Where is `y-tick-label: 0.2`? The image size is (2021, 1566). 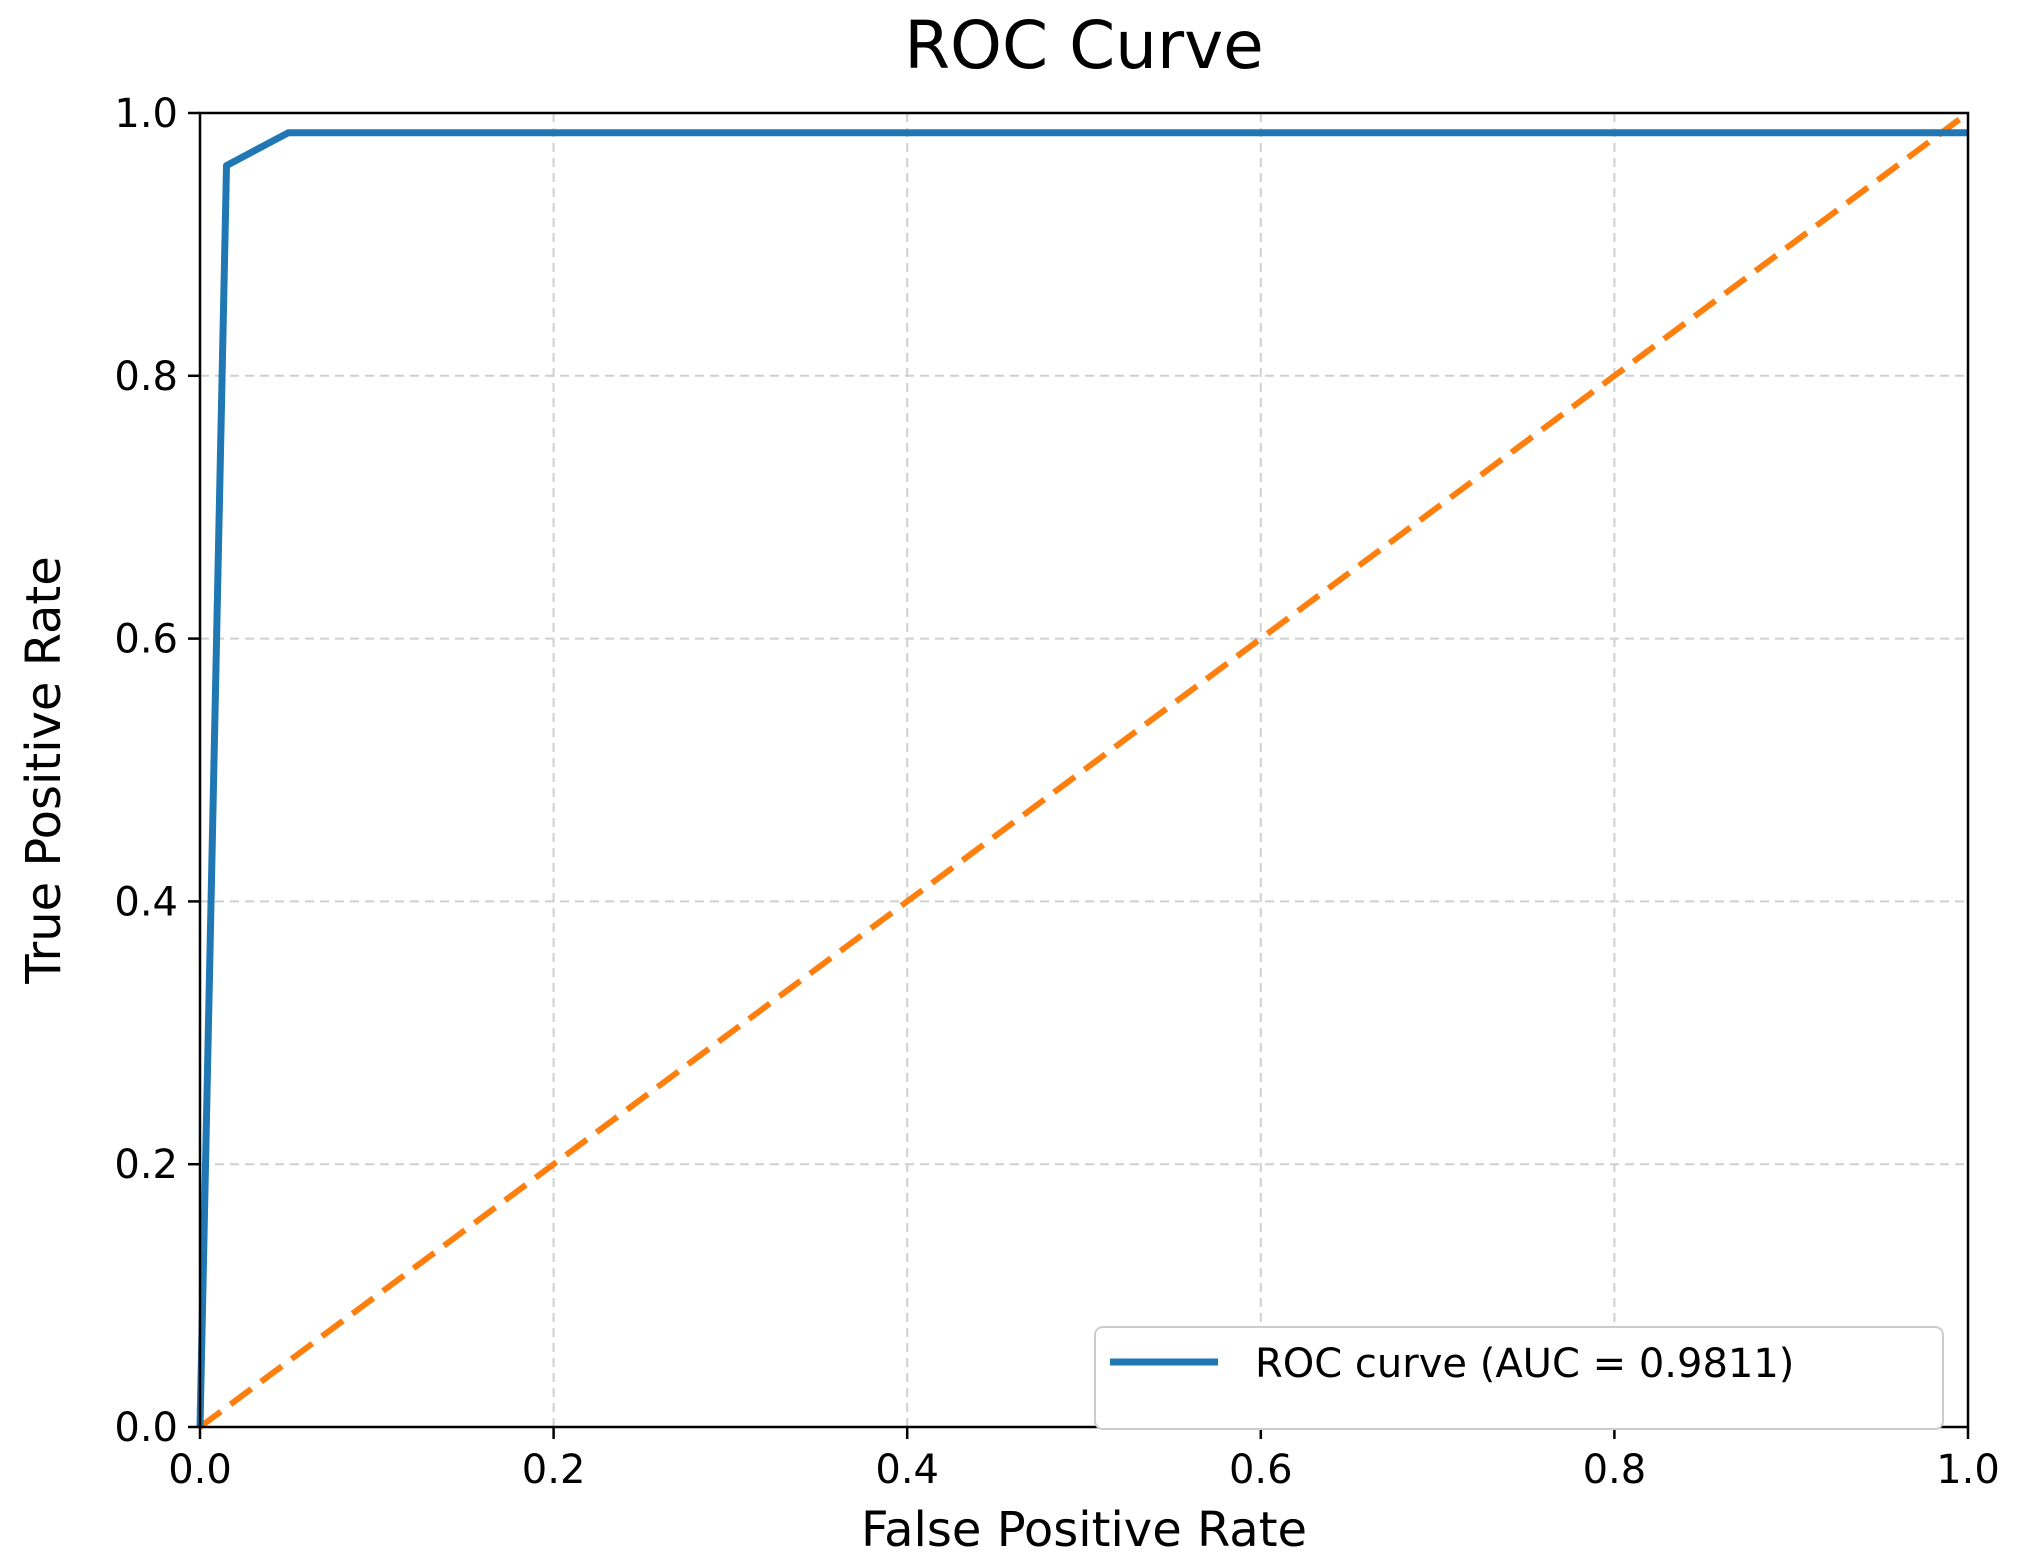
y-tick-label: 0.2 is located at coordinates (146, 1165).